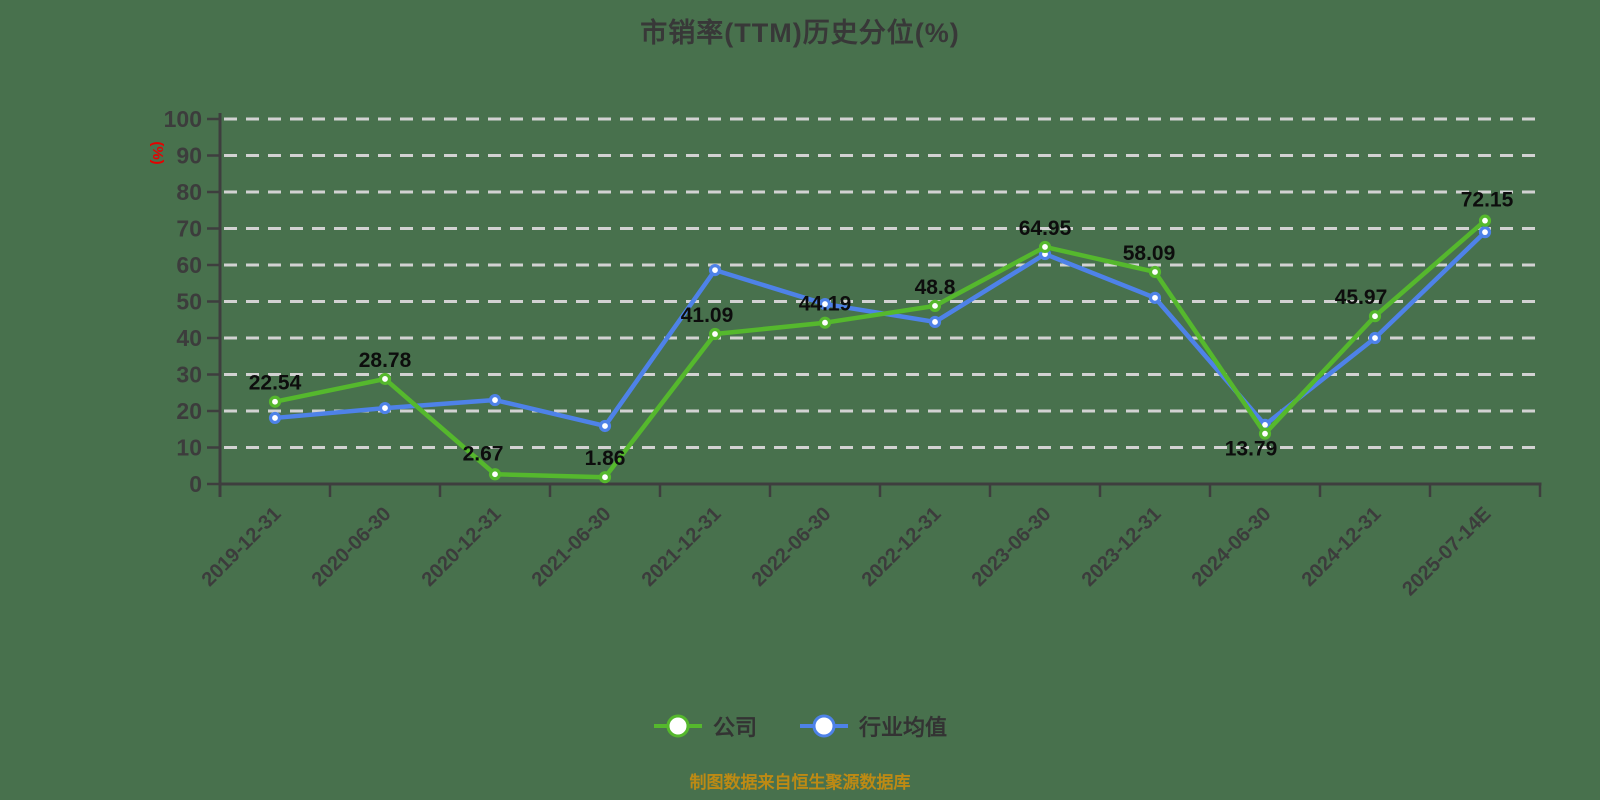 Image resolution: width=1600 pixels, height=800 pixels. What do you see at coordinates (1155, 272) in the screenshot?
I see `data-point-公司-2023-12-31` at bounding box center [1155, 272].